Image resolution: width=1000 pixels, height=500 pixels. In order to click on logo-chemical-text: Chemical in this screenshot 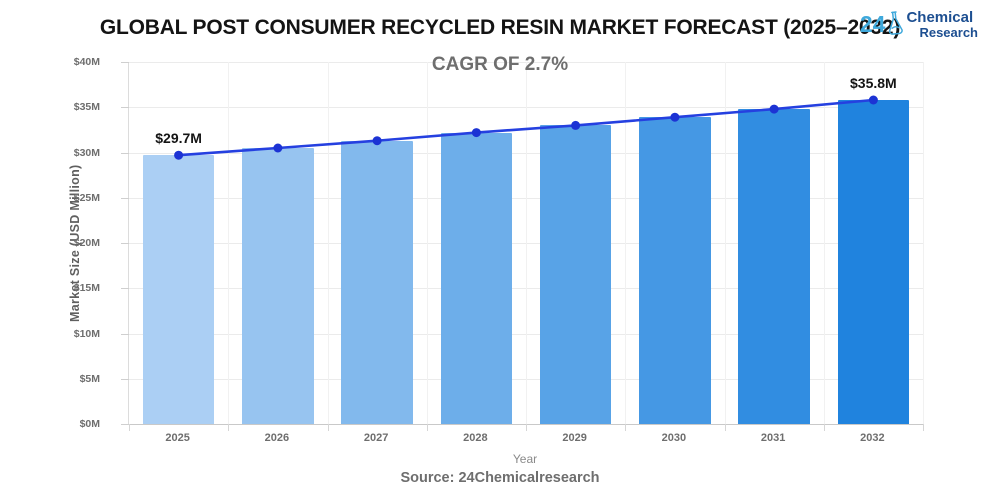, I will do `click(940, 17)`.